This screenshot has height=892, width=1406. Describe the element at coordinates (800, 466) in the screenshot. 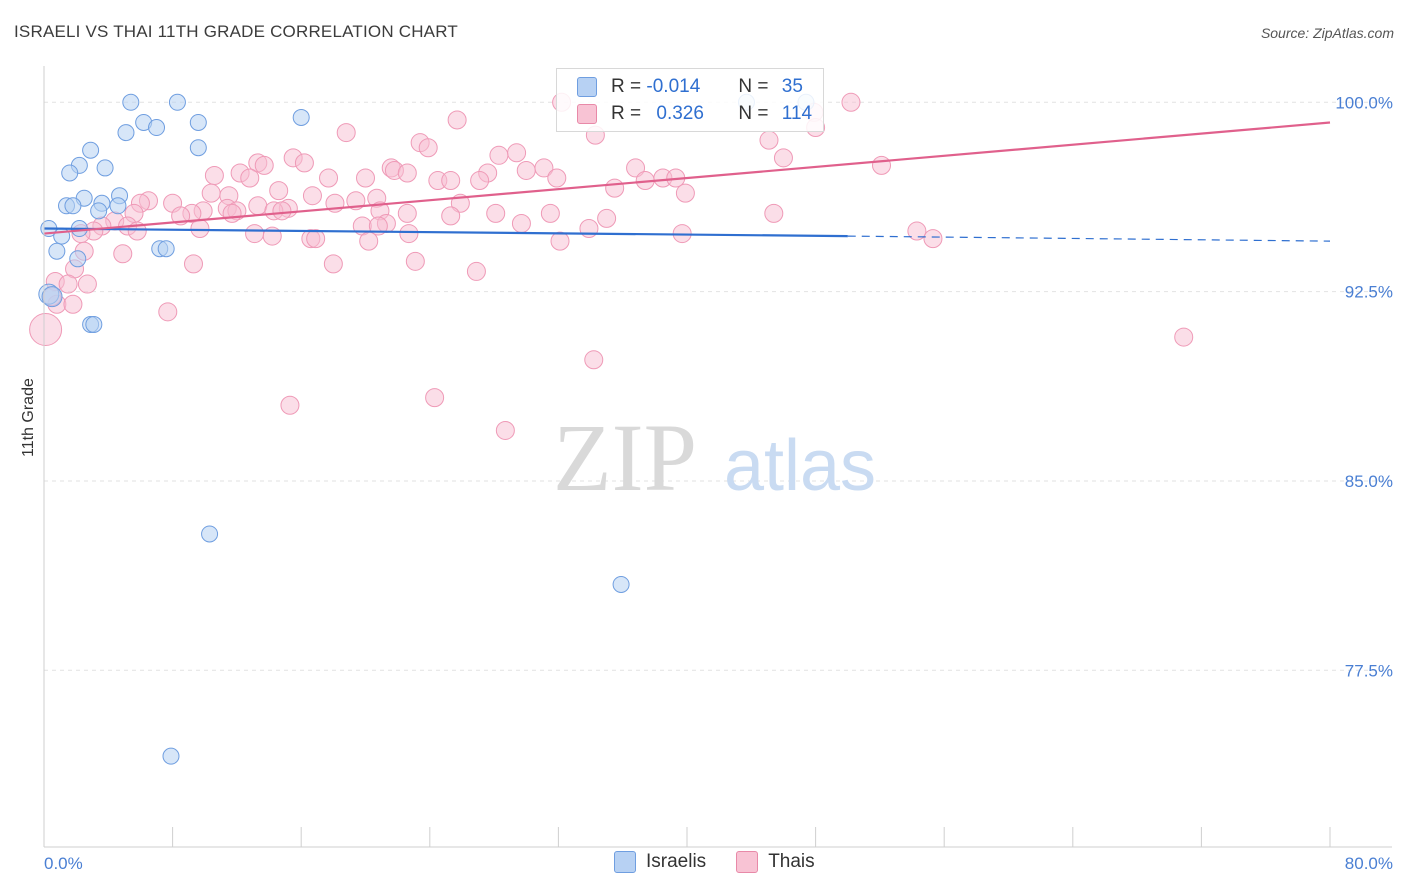

I see `watermark-atlas: atlas` at that location.